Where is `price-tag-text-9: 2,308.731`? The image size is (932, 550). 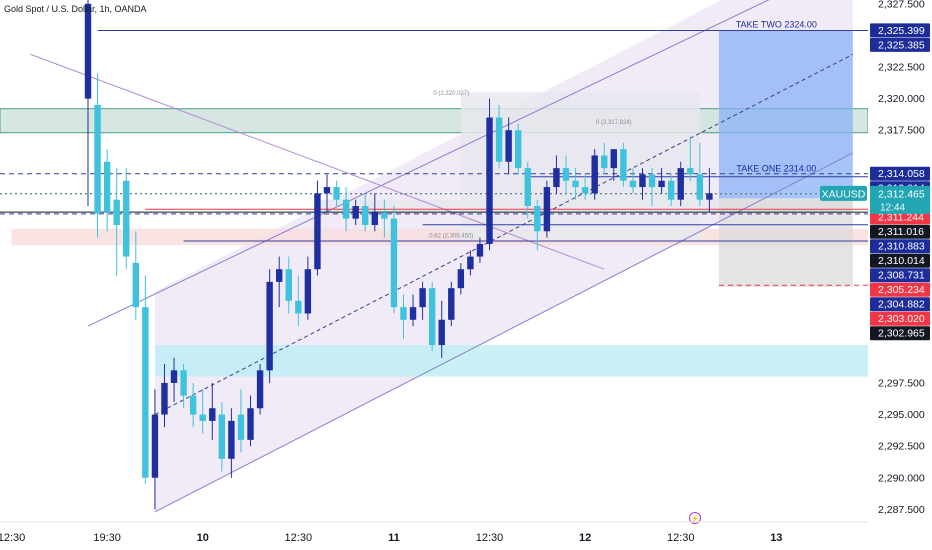 price-tag-text-9: 2,308.731 is located at coordinates (901, 276).